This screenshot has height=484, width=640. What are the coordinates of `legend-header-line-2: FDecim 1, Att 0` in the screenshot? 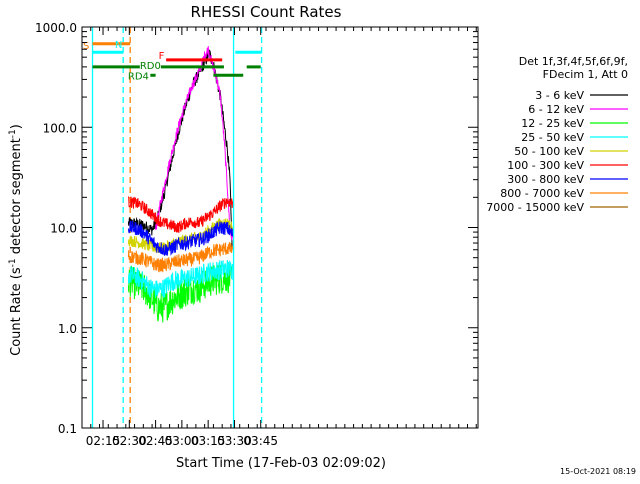 It's located at (585, 74).